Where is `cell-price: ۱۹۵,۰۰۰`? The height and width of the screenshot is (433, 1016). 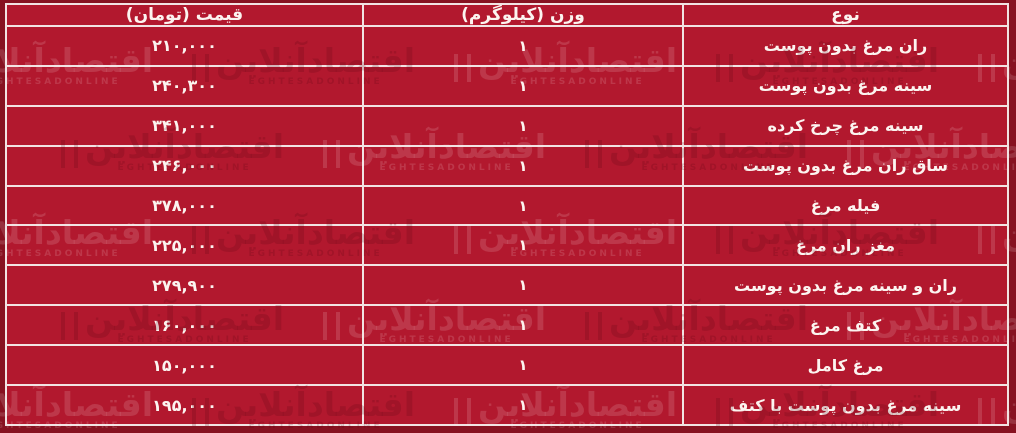
cell-price: ۱۹۵,۰۰۰ is located at coordinates (184, 405).